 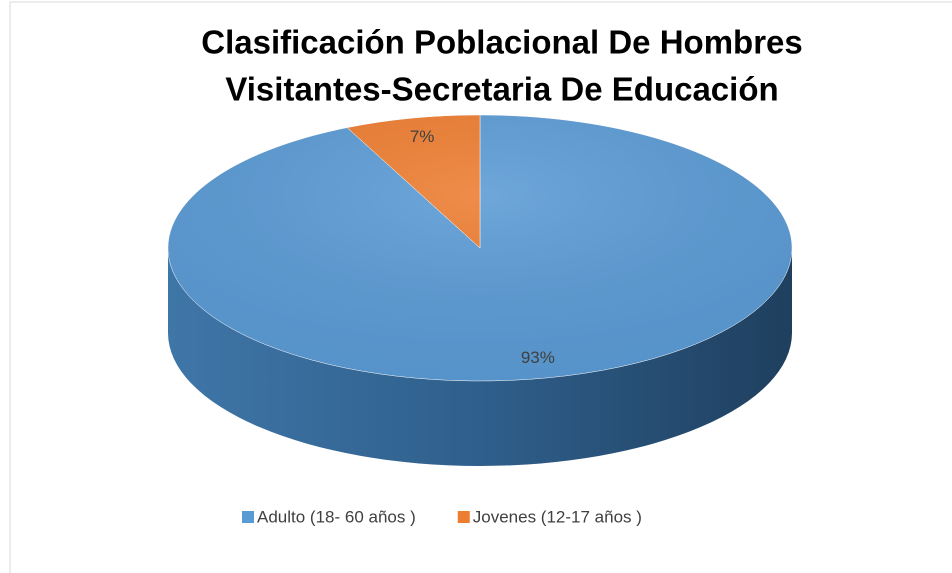 I want to click on chart-title: Visitantes-Secretaria De Educación, so click(x=501, y=89).